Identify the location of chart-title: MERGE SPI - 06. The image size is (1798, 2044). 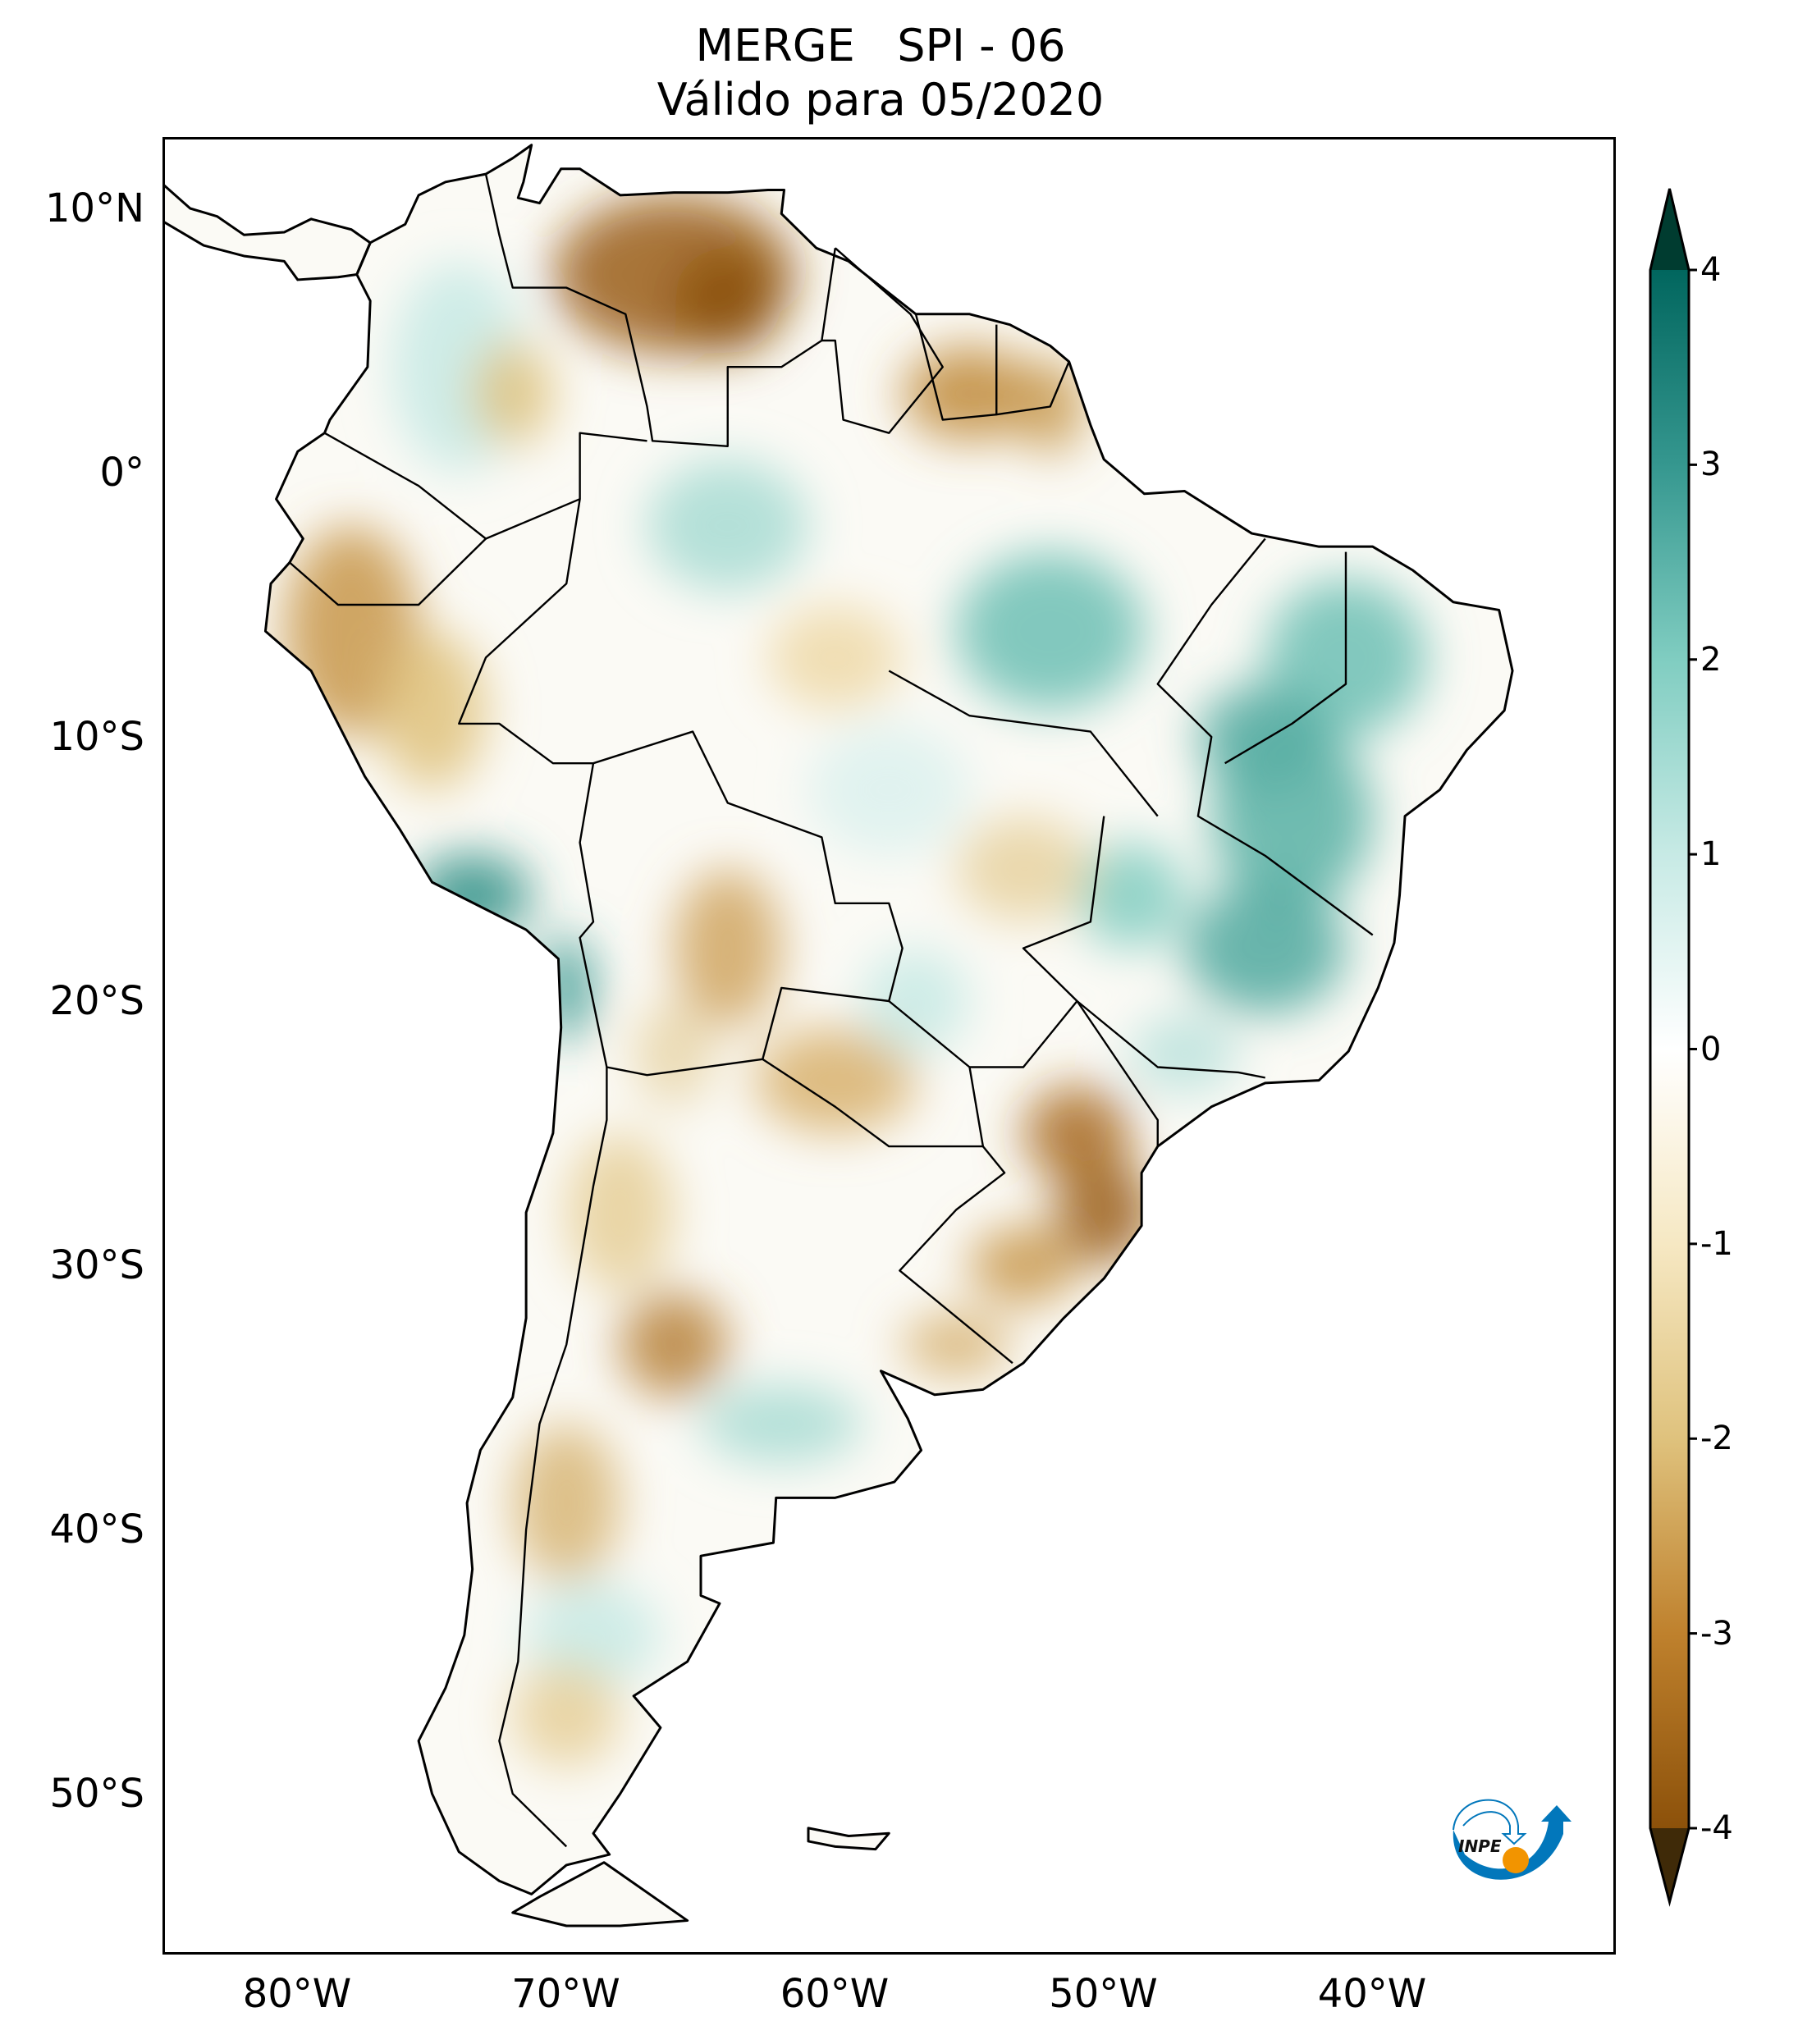
(881, 45).